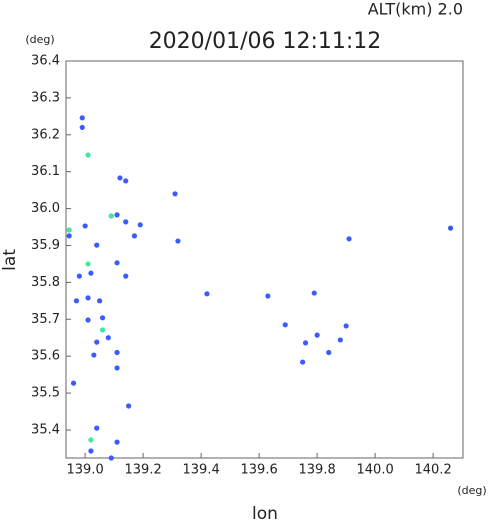 The width and height of the screenshot is (490, 521). I want to click on y-axis-label: lat, so click(10, 260).